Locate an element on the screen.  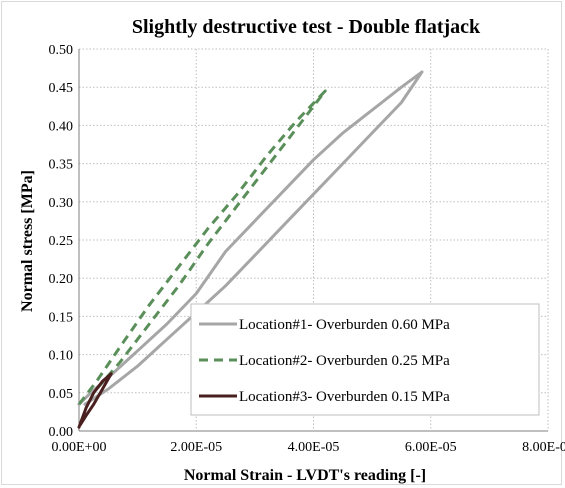
y-tick-label: 0.20 is located at coordinates (61, 279).